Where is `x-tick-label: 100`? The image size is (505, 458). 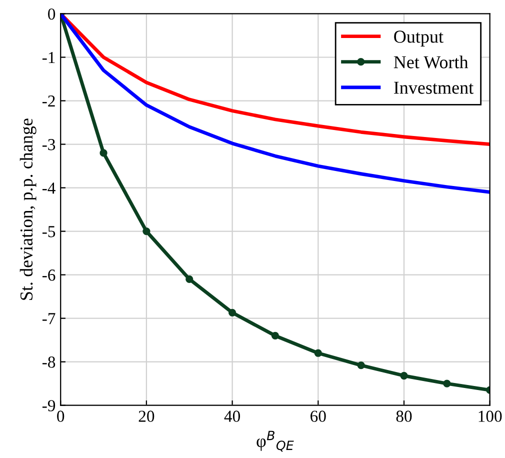
x-tick-label: 100 is located at coordinates (490, 416).